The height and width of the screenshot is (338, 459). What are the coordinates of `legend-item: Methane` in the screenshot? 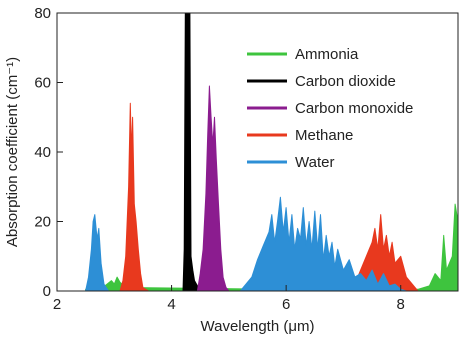 It's located at (300, 135).